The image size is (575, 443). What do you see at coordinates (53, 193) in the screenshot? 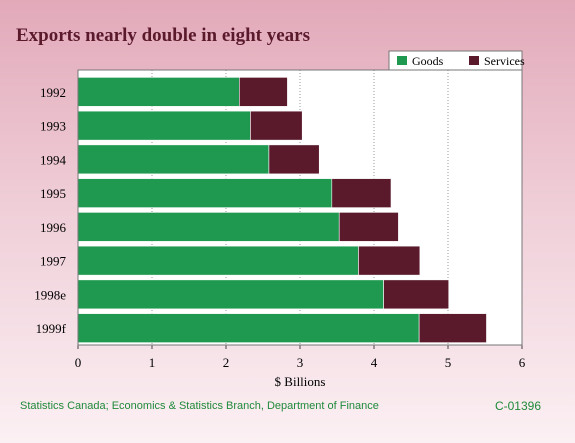
I see `y-tick-label: 1995` at bounding box center [53, 193].